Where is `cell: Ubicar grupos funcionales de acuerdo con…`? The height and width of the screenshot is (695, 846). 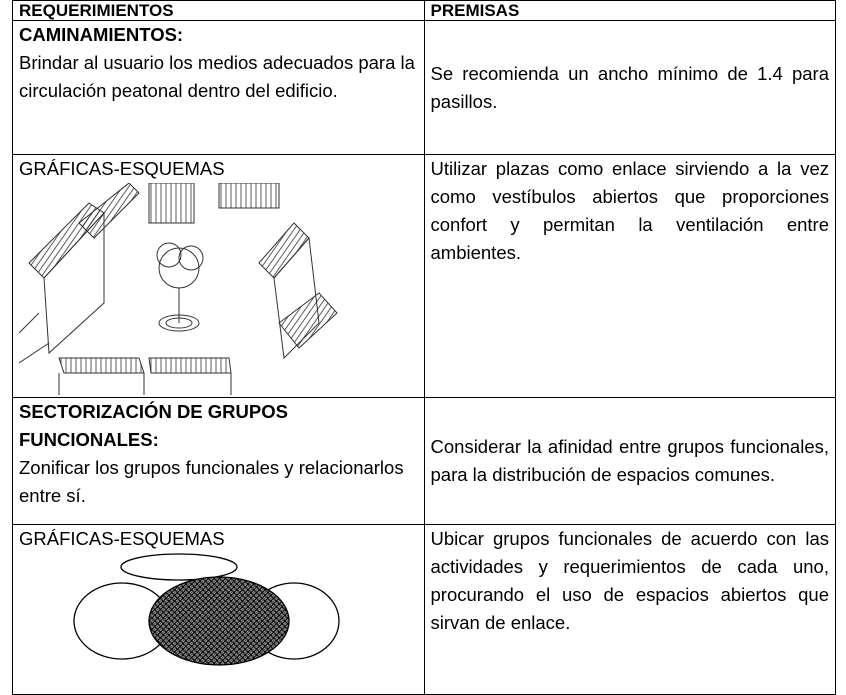
cell: Ubicar grupos funcionales de acuerdo con… is located at coordinates (629, 609).